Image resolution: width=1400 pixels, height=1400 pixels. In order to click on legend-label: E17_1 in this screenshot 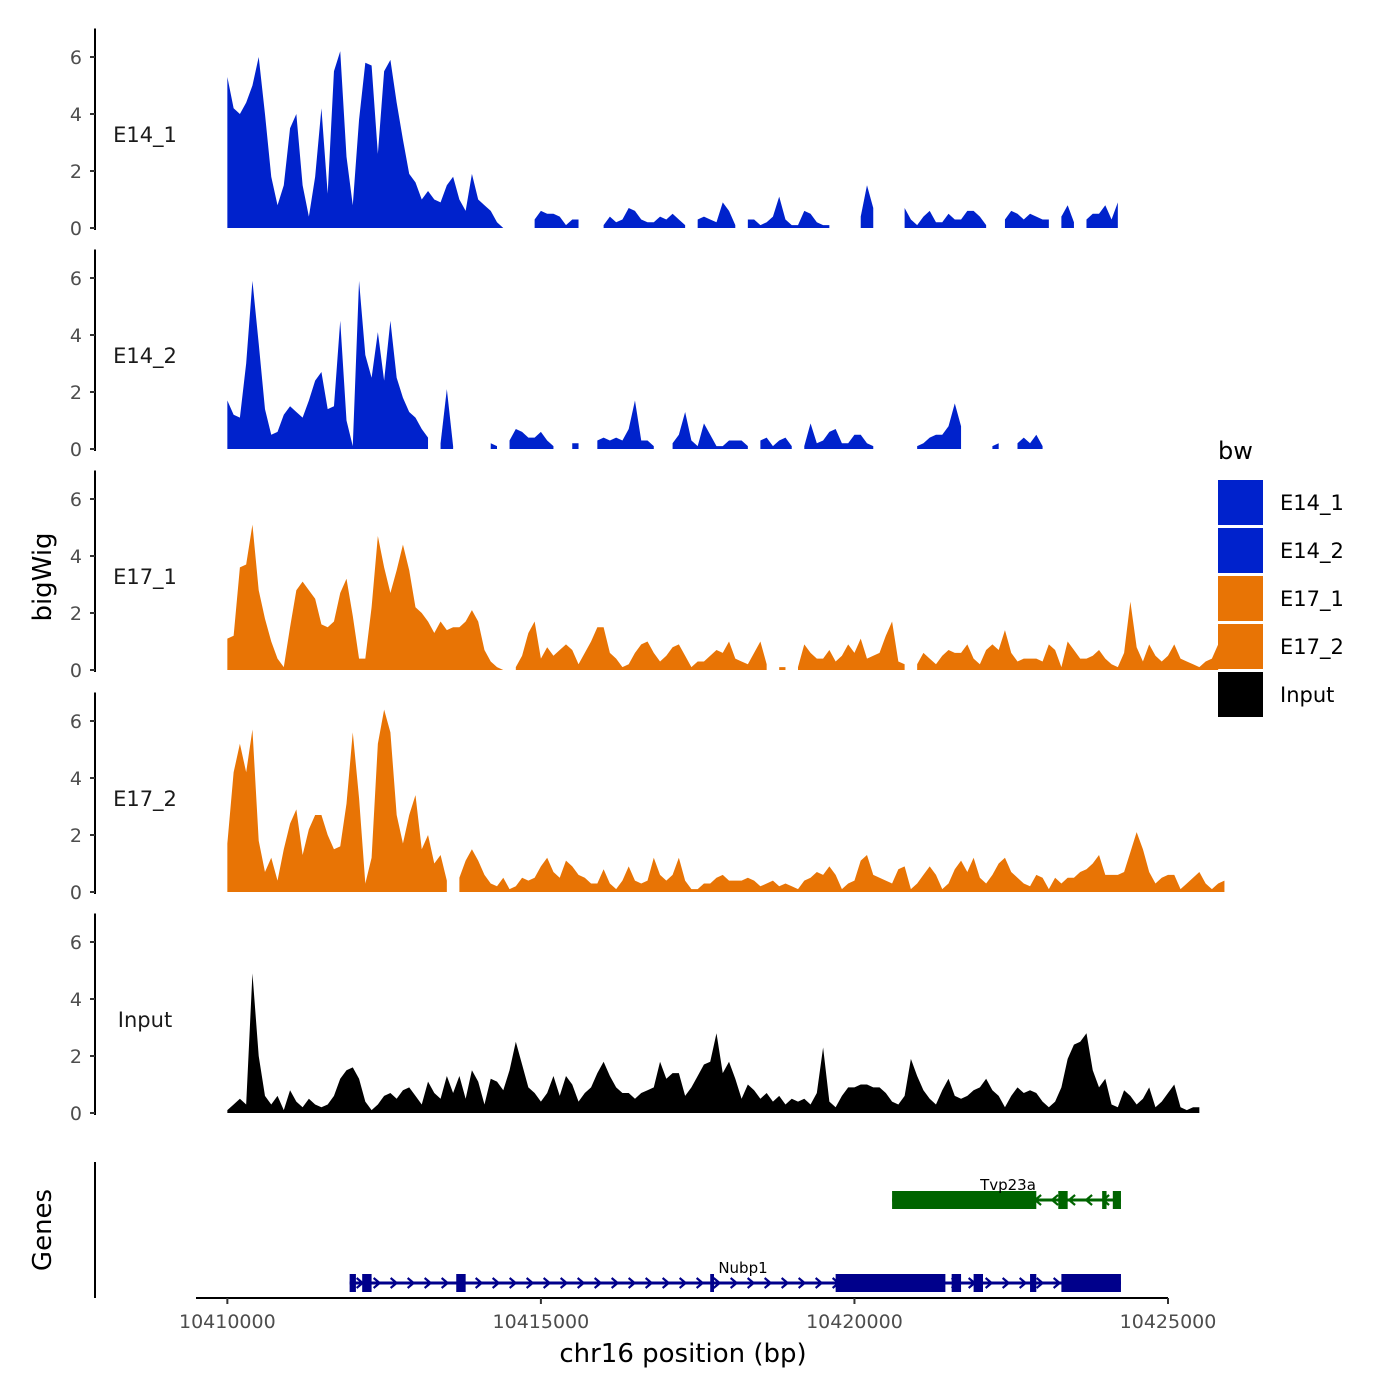, I will do `click(1312, 599)`.